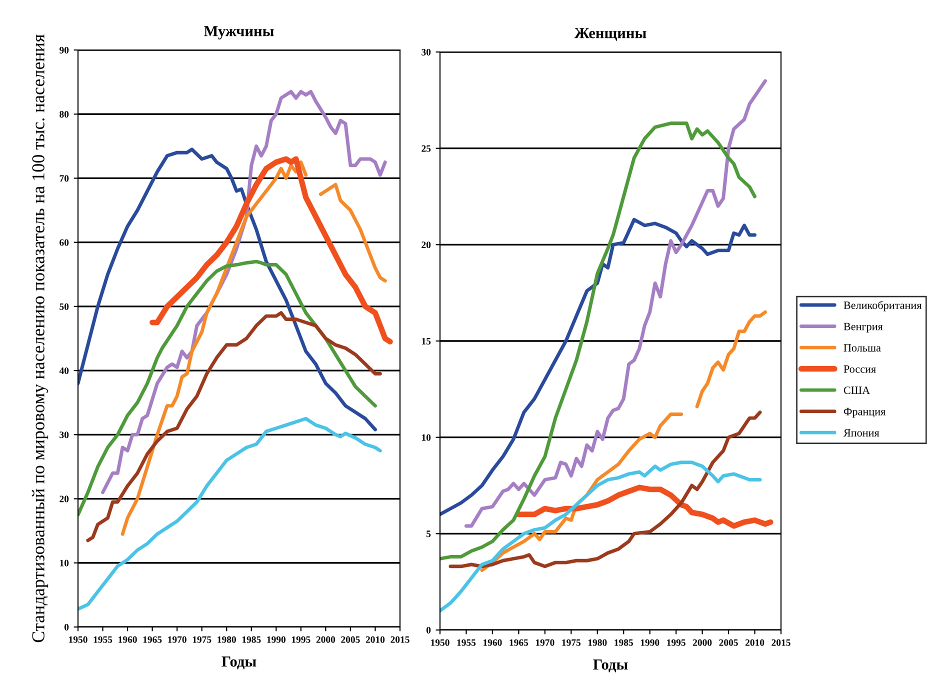 The height and width of the screenshot is (681, 927). Describe the element at coordinates (40, 338) in the screenshot. I see `y-axis-title: Стандартизованный по мировому населению показатель на 100 тыс. населения` at that location.